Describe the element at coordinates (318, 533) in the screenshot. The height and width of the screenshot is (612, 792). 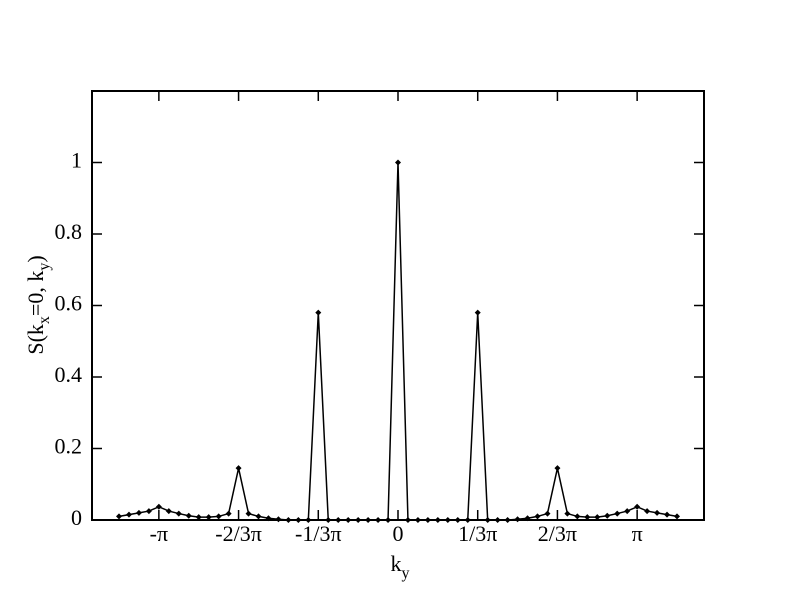
I see `x-tick-label: -1/3π` at that location.